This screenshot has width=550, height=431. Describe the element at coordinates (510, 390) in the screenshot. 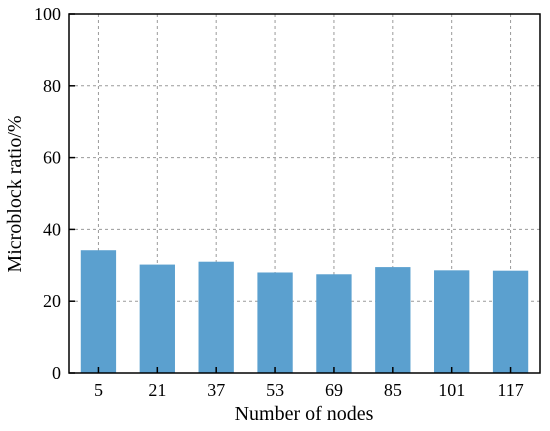

I see `x-tick-label: 117` at that location.